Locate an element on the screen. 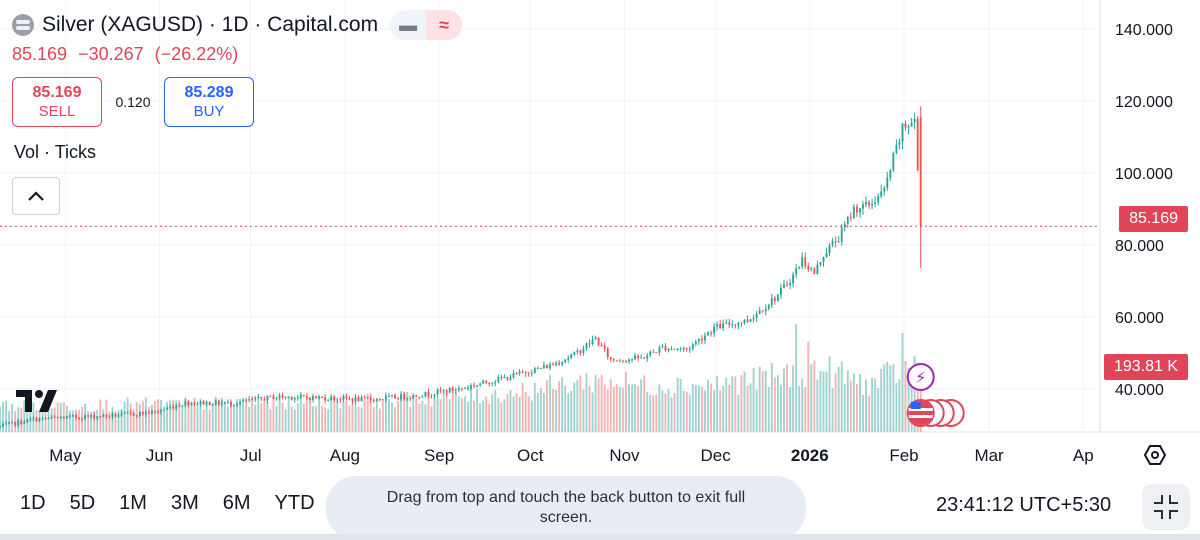 This screenshot has height=540, width=1200. settings-icon is located at coordinates (1155, 455).